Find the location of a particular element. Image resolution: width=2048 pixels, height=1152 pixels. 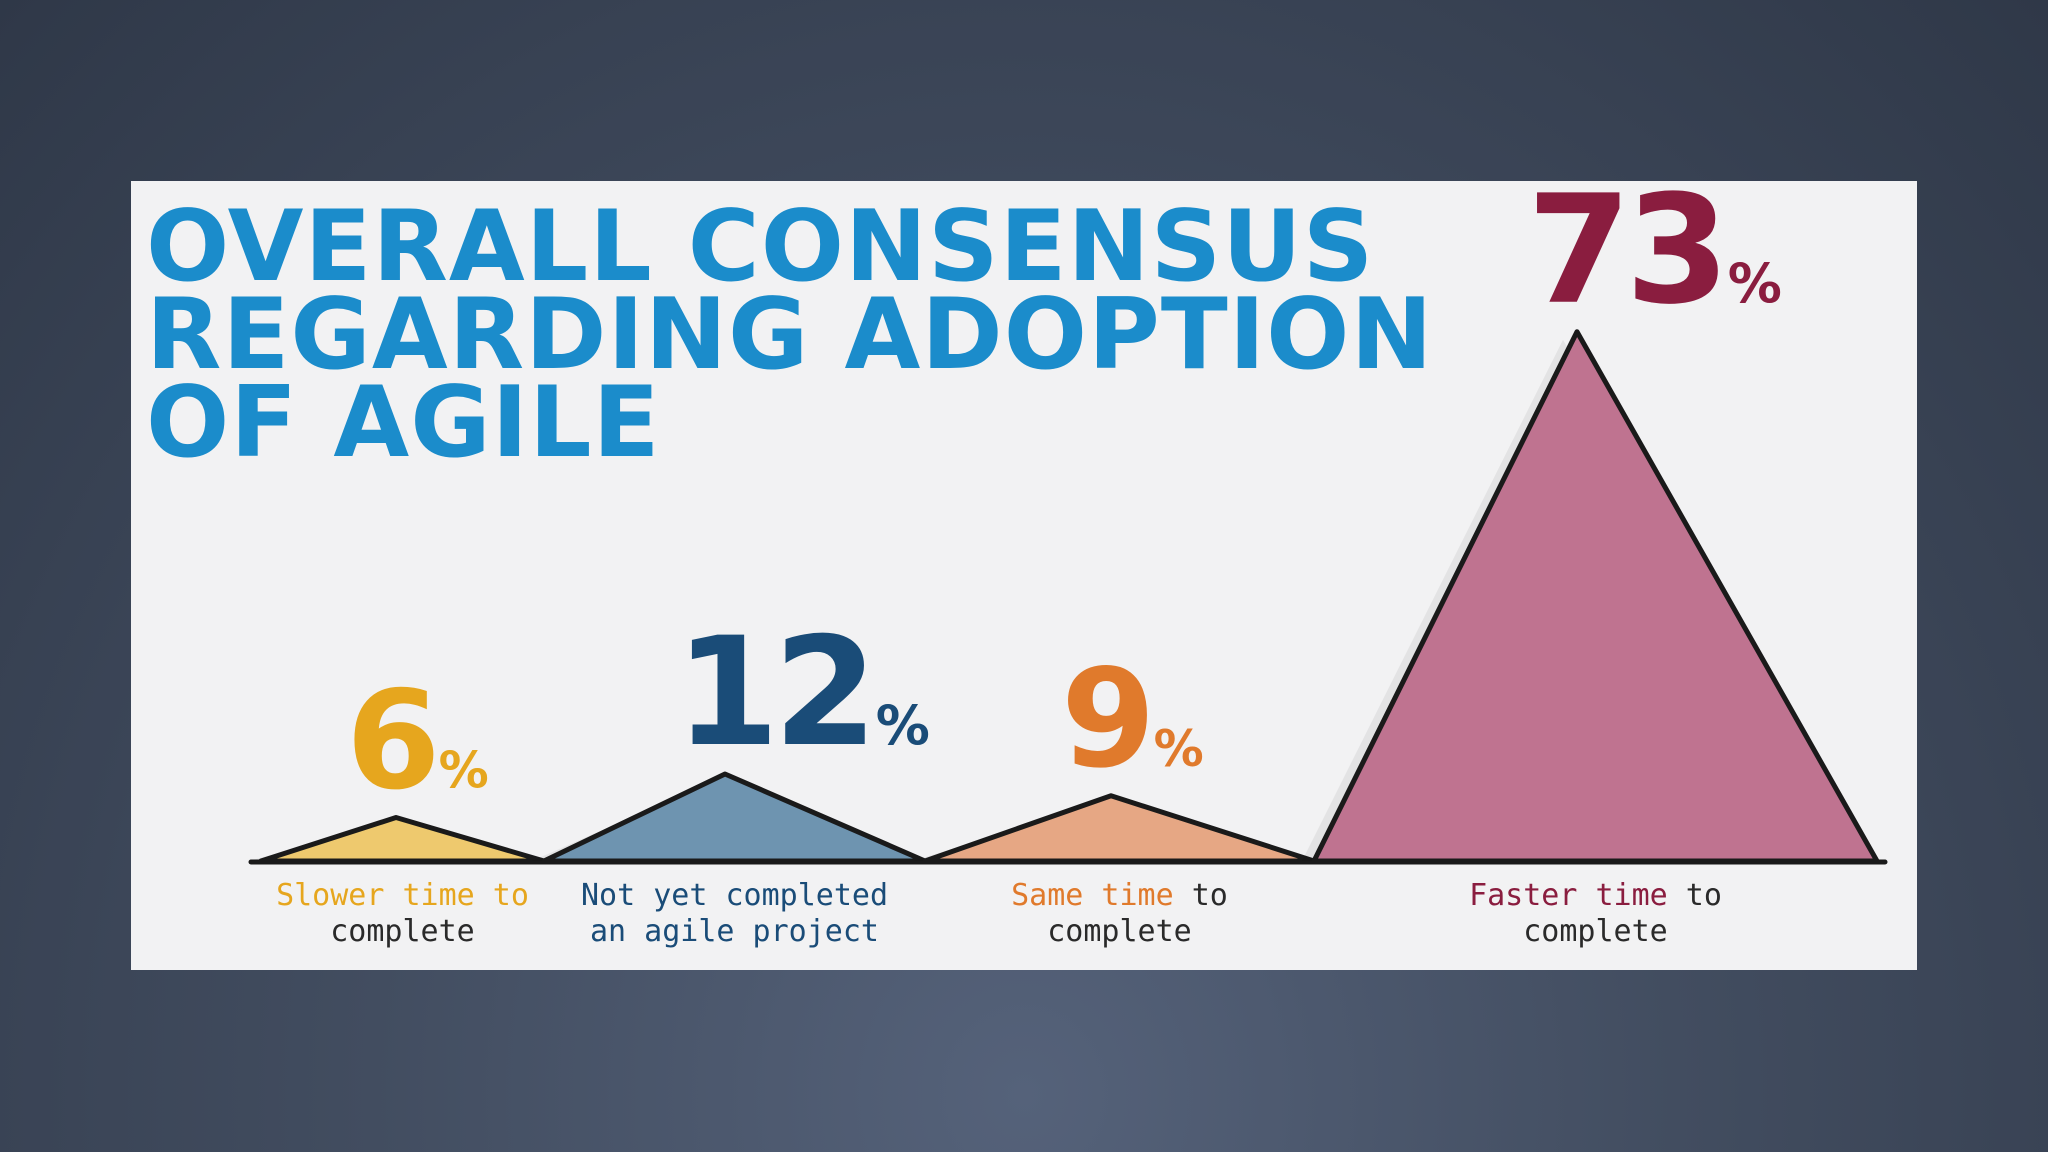

value-label-1: 6% is located at coordinates (417, 742).